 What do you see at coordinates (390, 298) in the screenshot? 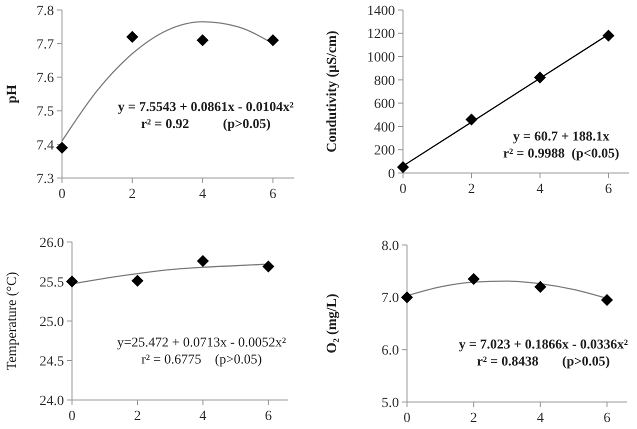
I see `y-tick-label: 7.0` at bounding box center [390, 298].